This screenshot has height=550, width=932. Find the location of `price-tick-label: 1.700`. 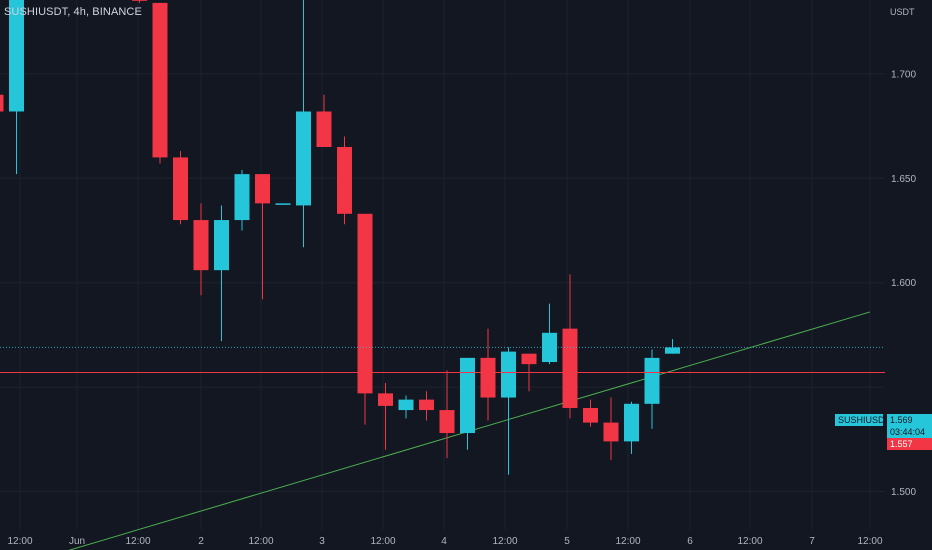

price-tick-label: 1.700 is located at coordinates (903, 74).